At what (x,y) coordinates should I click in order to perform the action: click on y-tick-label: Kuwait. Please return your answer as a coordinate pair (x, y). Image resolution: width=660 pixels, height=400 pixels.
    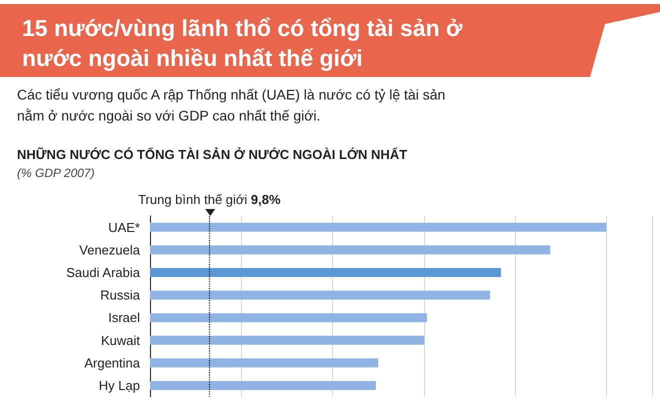
    Looking at the image, I should click on (120, 340).